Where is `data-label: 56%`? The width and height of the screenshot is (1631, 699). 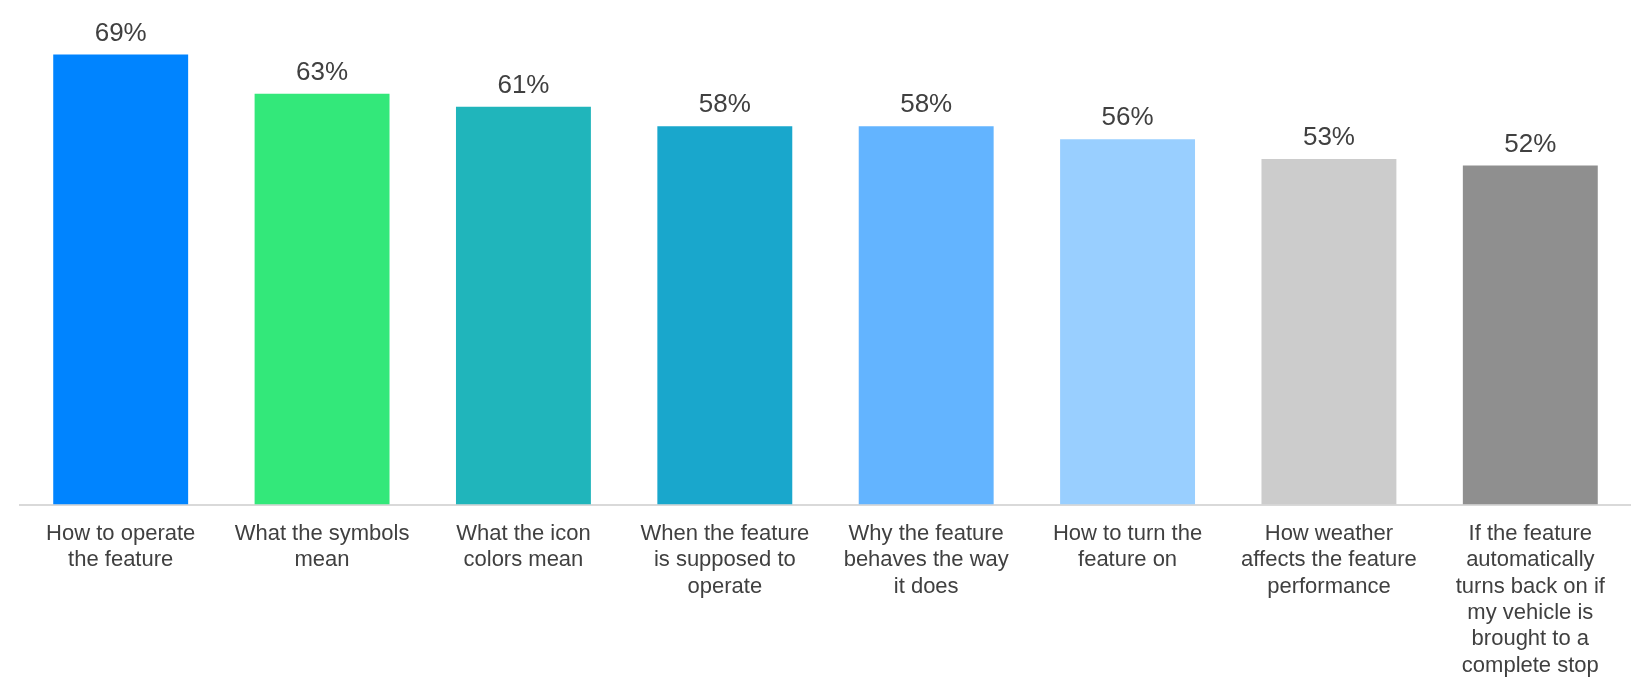
data-label: 56% is located at coordinates (1127, 116).